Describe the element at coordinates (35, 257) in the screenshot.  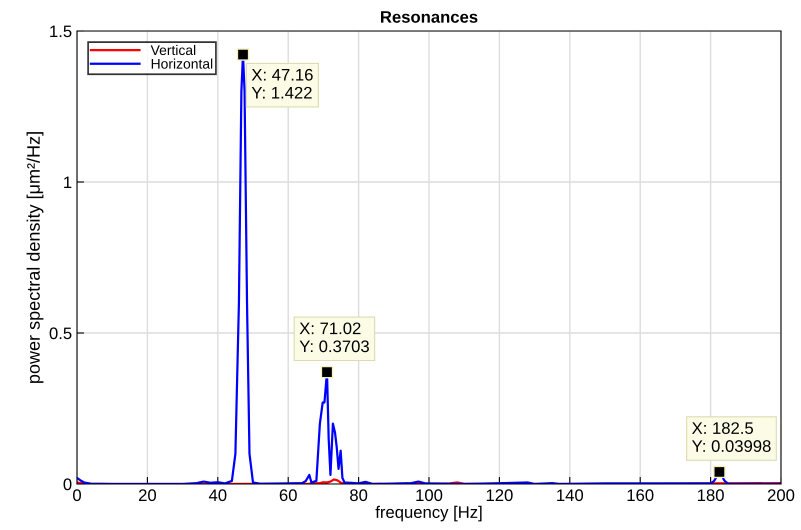
I see `y-axis-title: power spectral density [μm²/Hz]` at that location.